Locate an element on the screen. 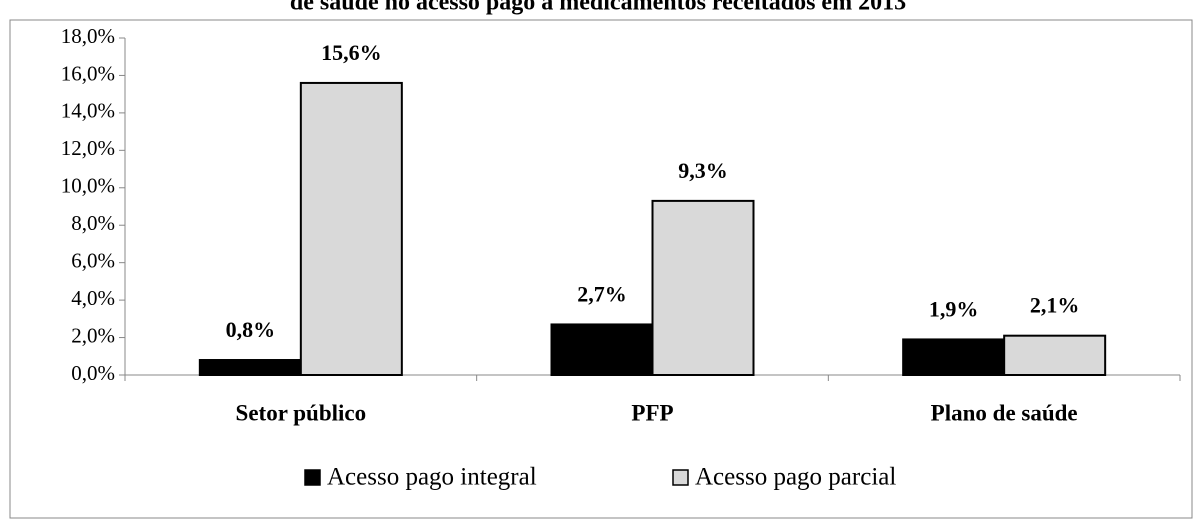  value-label: 2,7% is located at coordinates (602, 293).